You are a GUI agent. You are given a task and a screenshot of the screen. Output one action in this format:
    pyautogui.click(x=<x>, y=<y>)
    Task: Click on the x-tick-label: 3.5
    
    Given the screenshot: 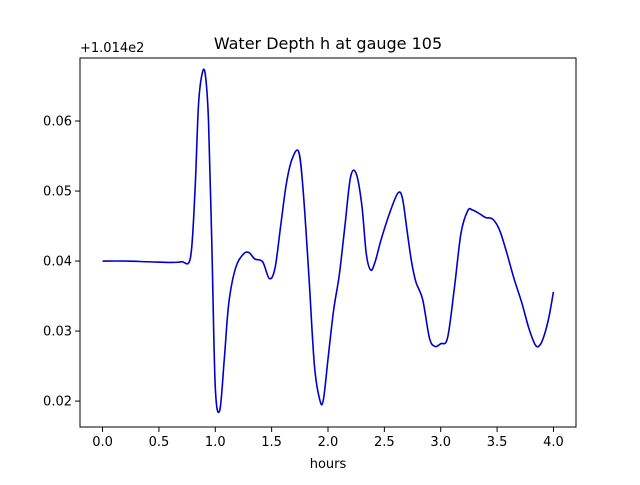 What is the action you would take?
    pyautogui.click(x=497, y=442)
    